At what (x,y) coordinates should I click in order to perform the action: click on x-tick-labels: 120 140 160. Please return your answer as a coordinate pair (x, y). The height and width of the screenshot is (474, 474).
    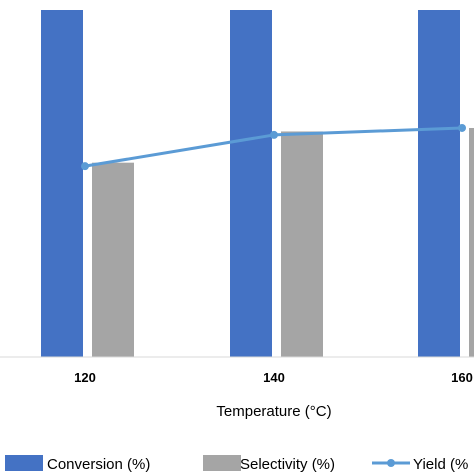
    Looking at the image, I should click on (273, 377).